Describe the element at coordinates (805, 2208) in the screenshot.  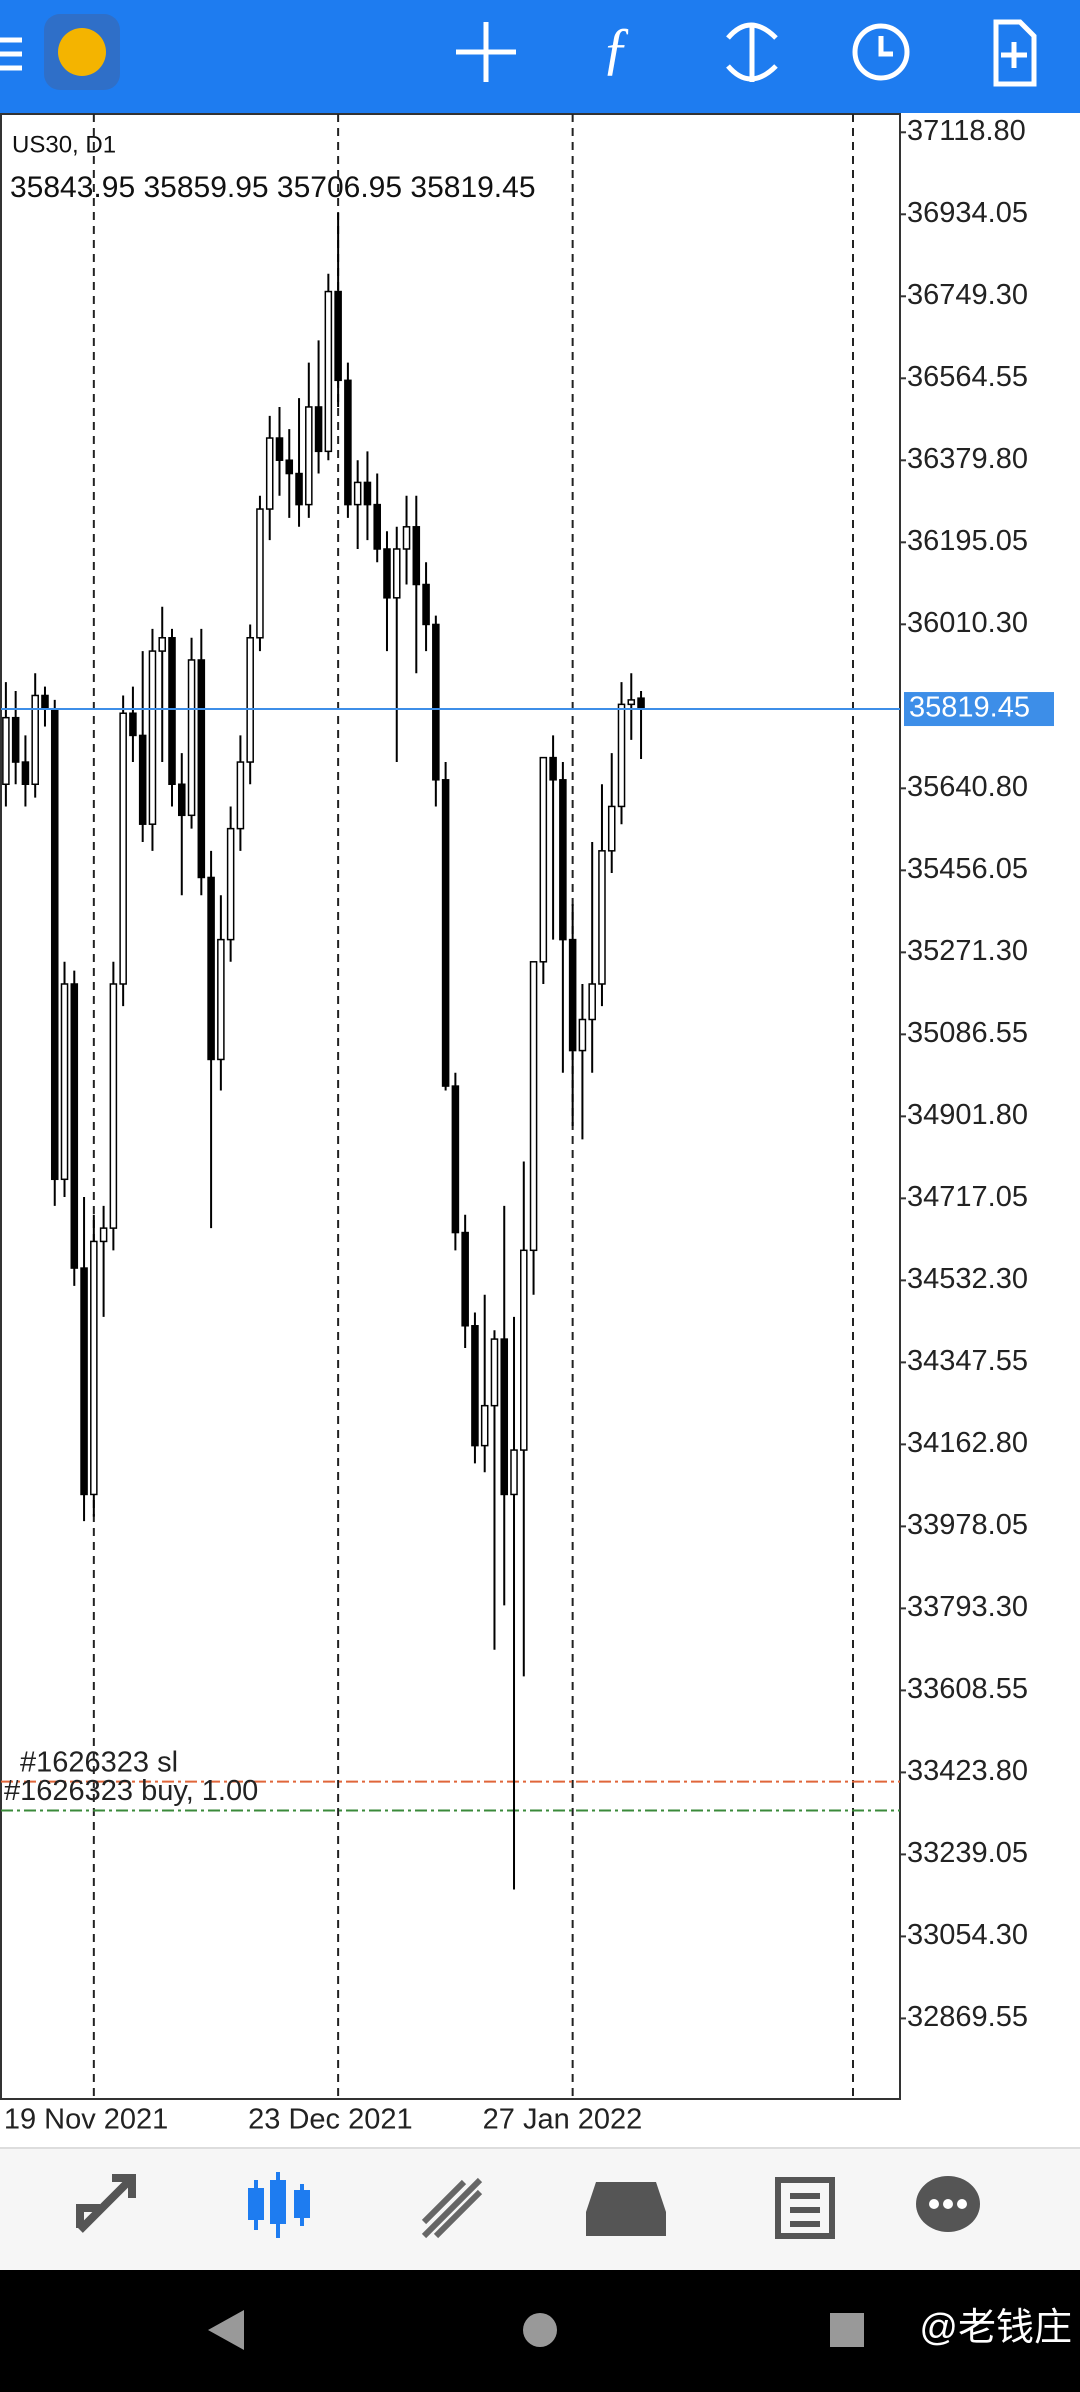
I see `news-tab` at that location.